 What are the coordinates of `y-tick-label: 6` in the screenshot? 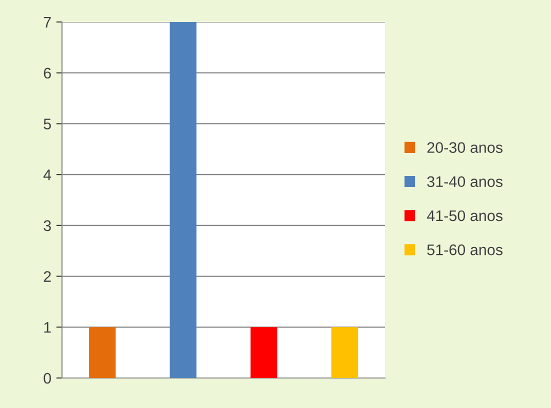 It's located at (47, 73).